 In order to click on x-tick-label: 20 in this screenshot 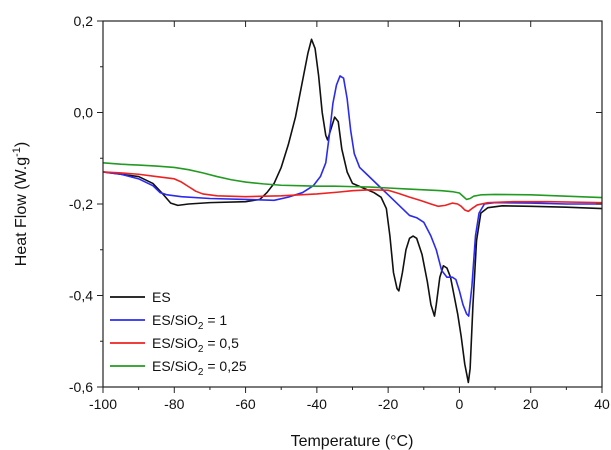, I will do `click(531, 404)`.